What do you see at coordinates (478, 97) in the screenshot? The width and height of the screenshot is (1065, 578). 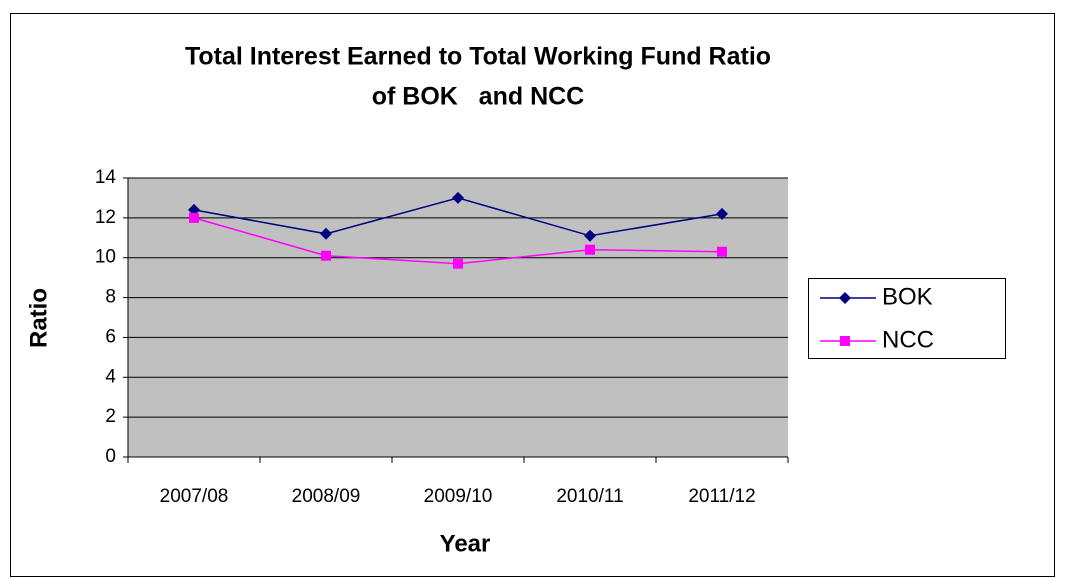 I see `chart-title: of BOK and NCC` at bounding box center [478, 97].